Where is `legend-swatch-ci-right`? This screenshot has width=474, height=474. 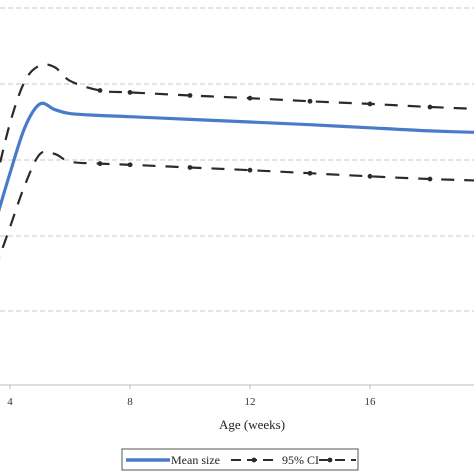 legend-swatch-ci-right is located at coordinates (337, 460).